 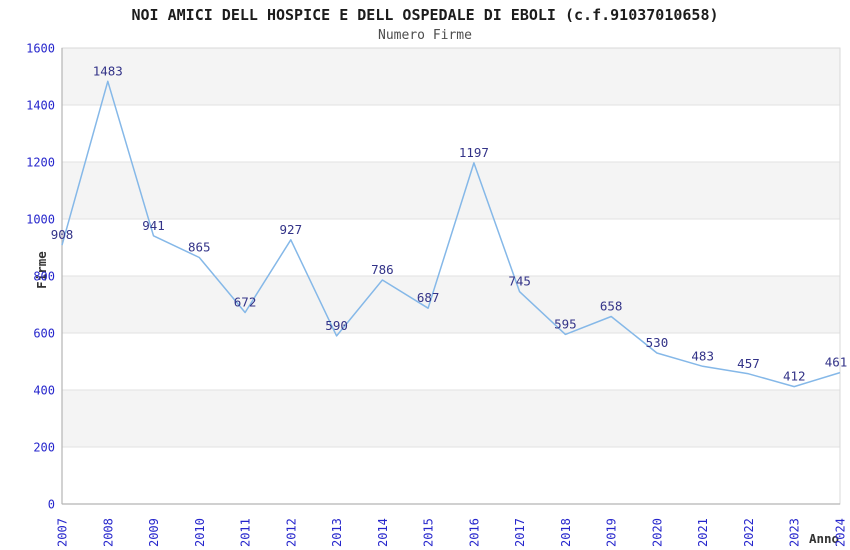 I want to click on point-label: 461, so click(x=836, y=362).